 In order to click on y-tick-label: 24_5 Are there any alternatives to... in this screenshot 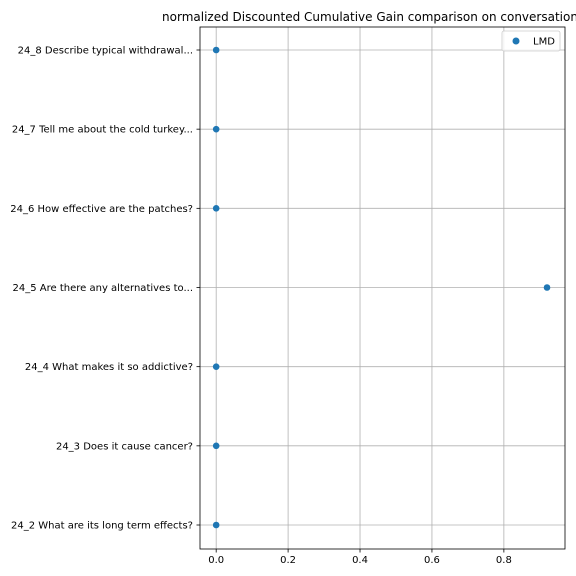, I will do `click(103, 288)`.